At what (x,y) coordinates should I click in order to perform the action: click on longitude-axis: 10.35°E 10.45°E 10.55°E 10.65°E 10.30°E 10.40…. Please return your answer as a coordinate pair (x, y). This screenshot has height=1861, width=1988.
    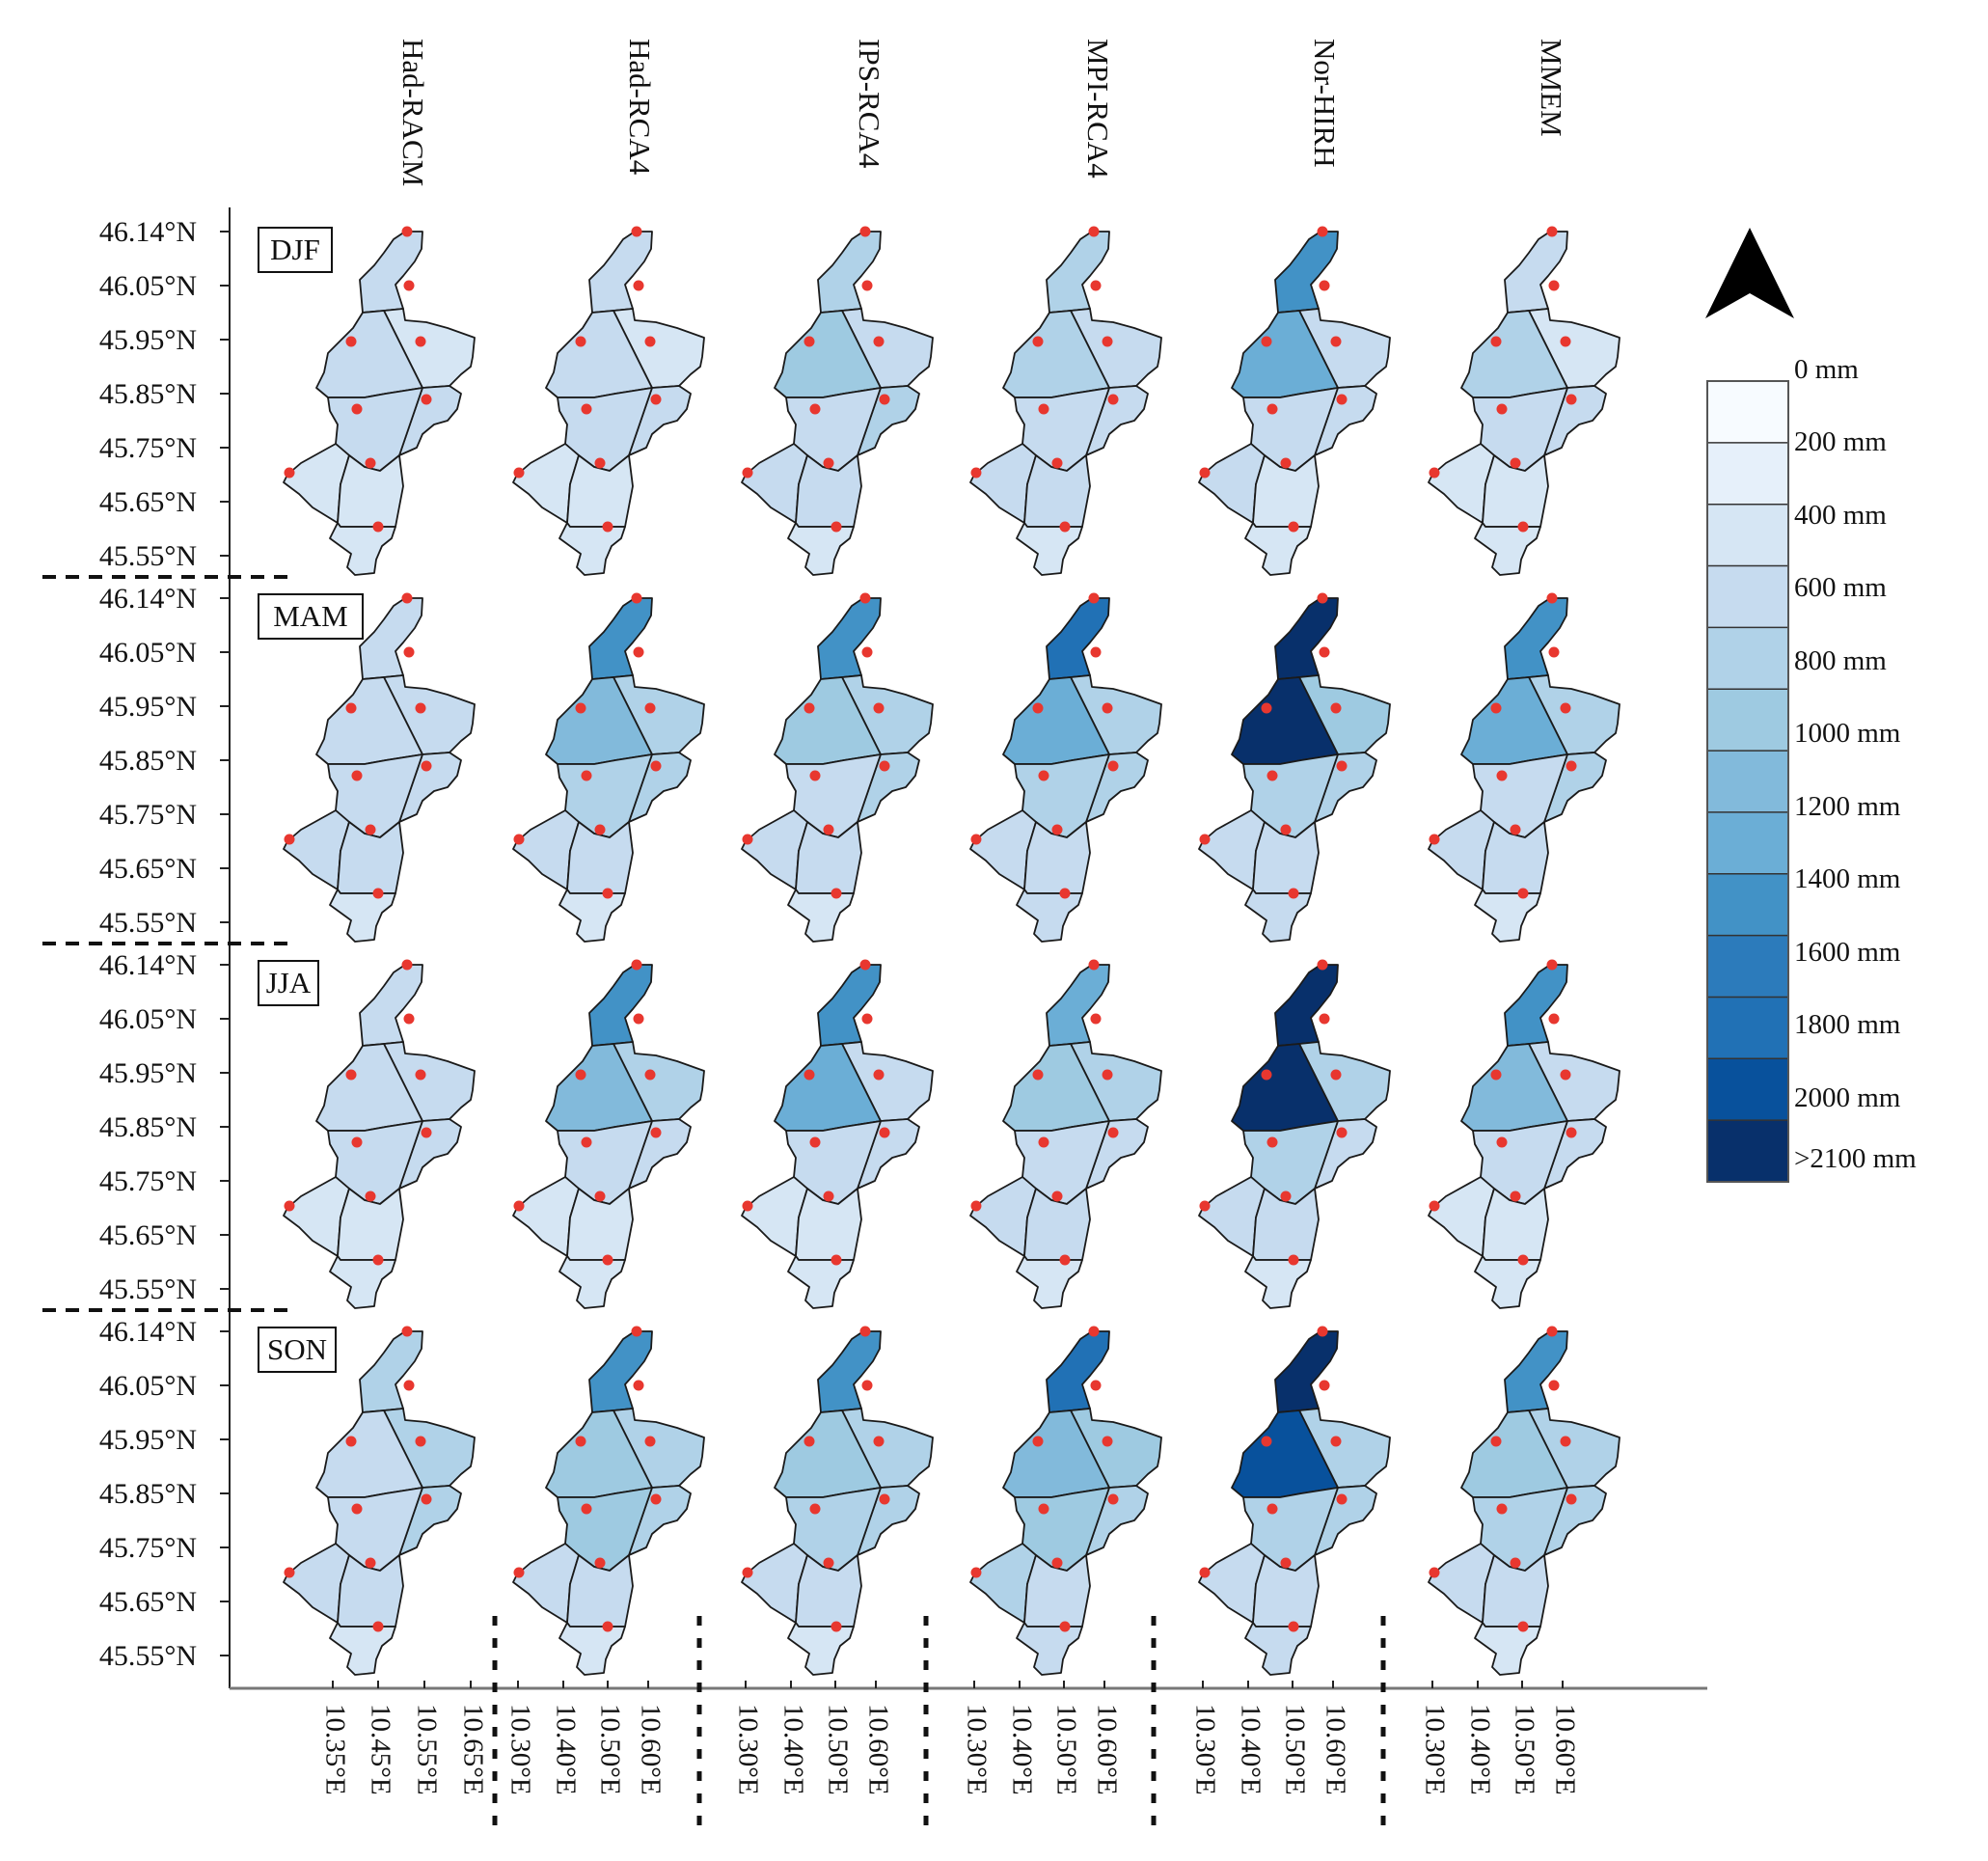
    Looking at the image, I should click on (949, 1738).